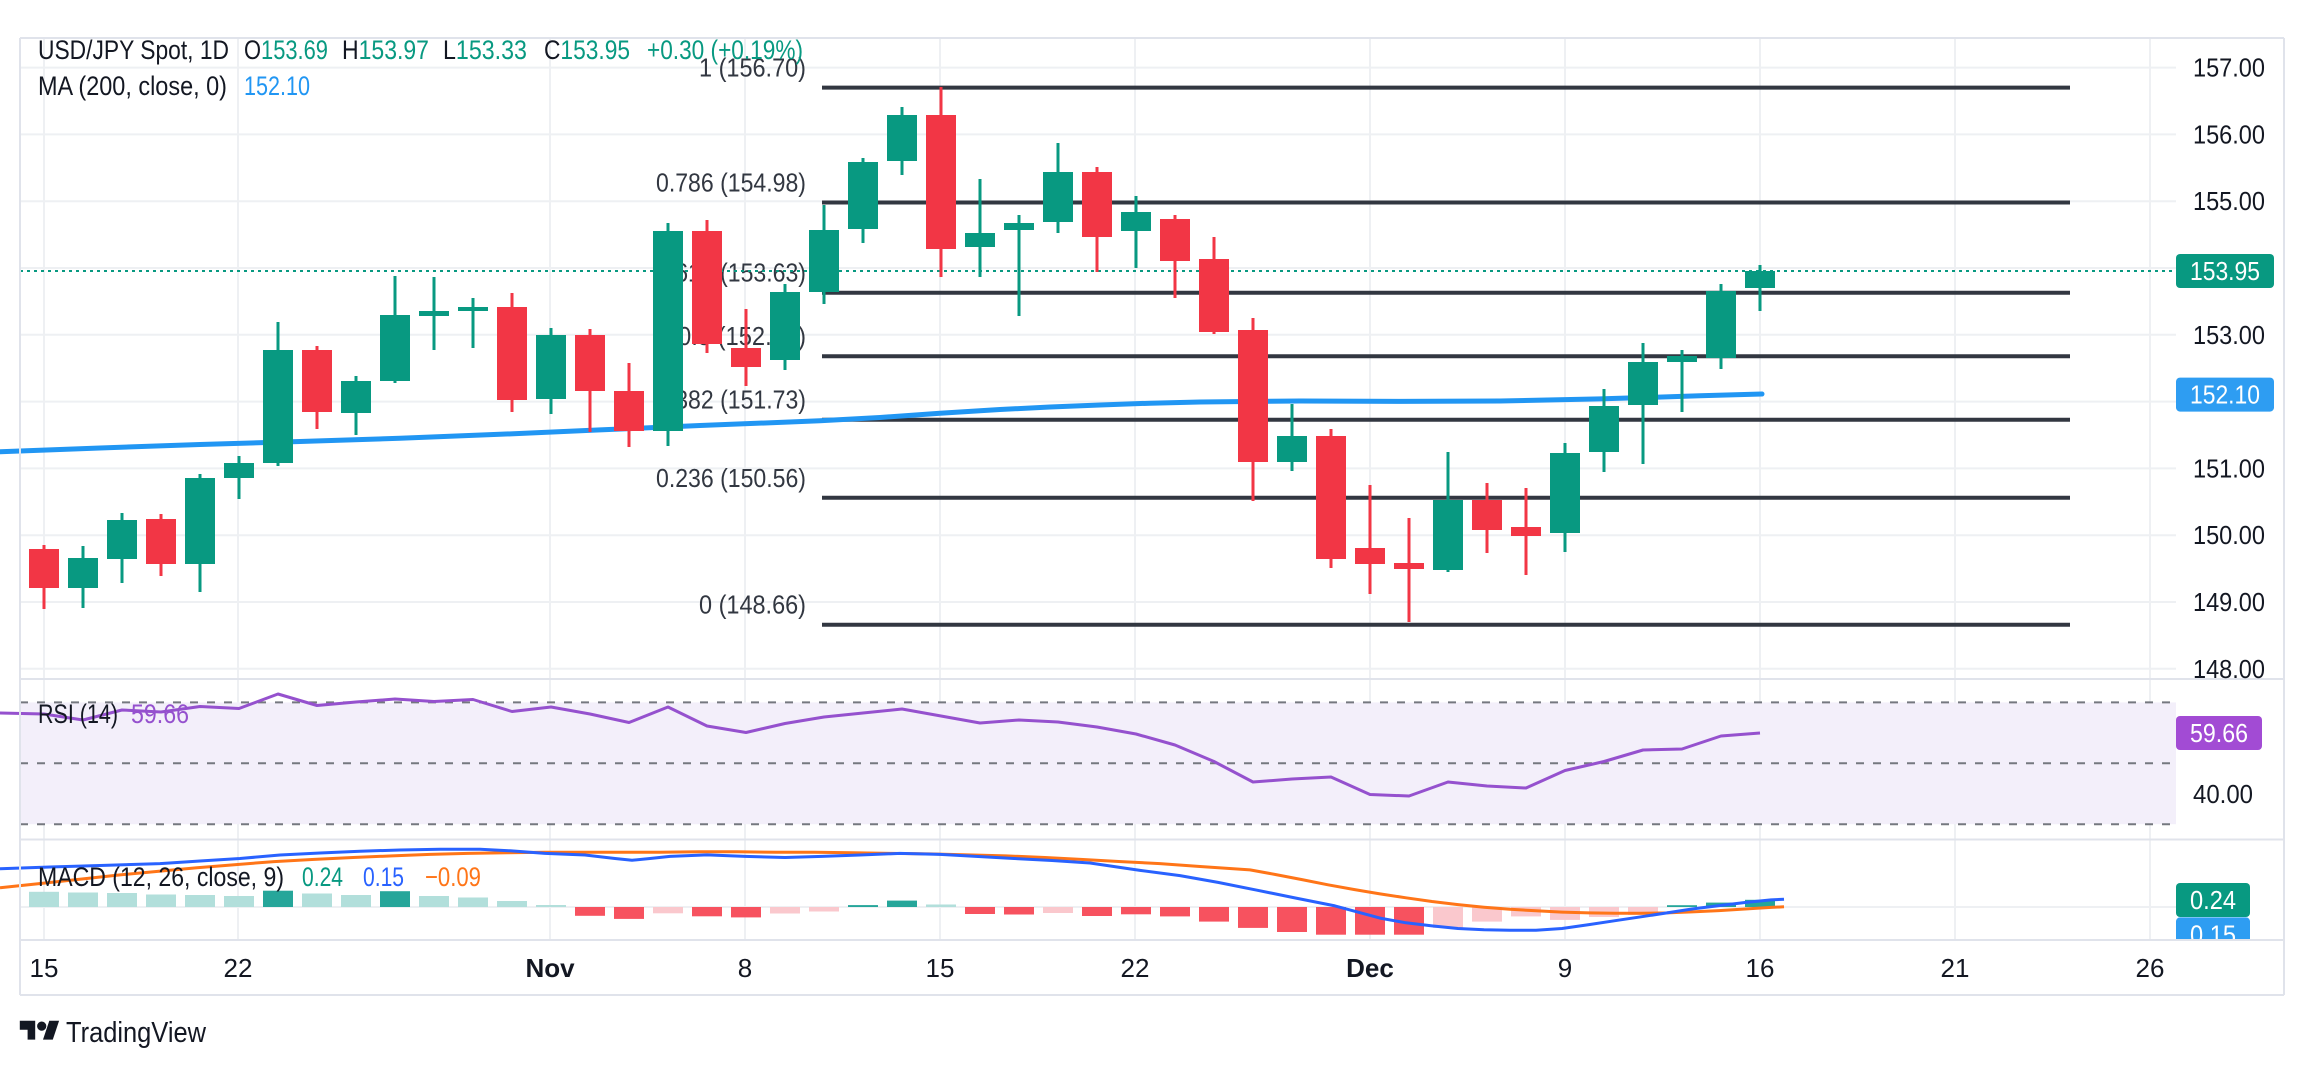 The width and height of the screenshot is (2304, 1066). What do you see at coordinates (550, 968) in the screenshot?
I see `svg-text: Nov` at bounding box center [550, 968].